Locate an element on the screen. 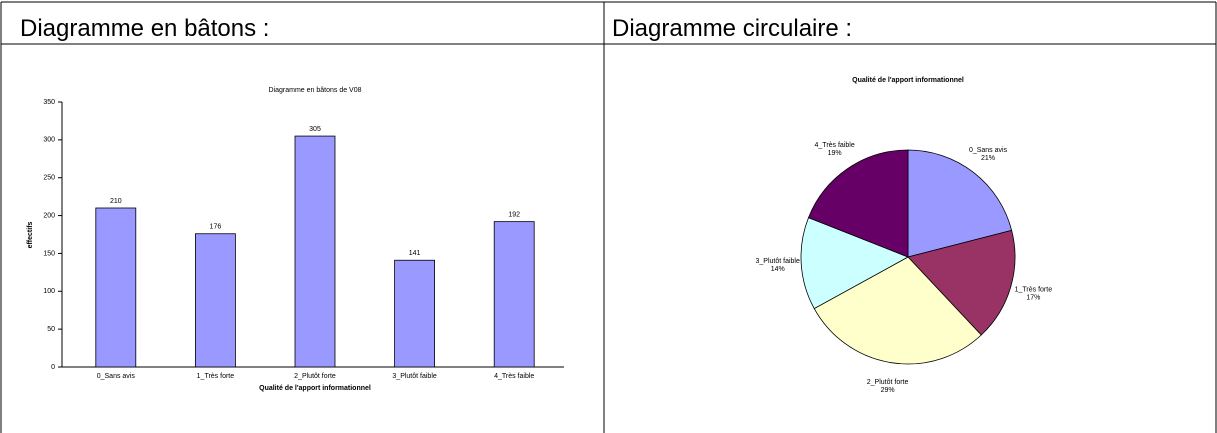 The height and width of the screenshot is (433, 1217). slice-label: 0_Sans avis 21% is located at coordinates (988, 154).